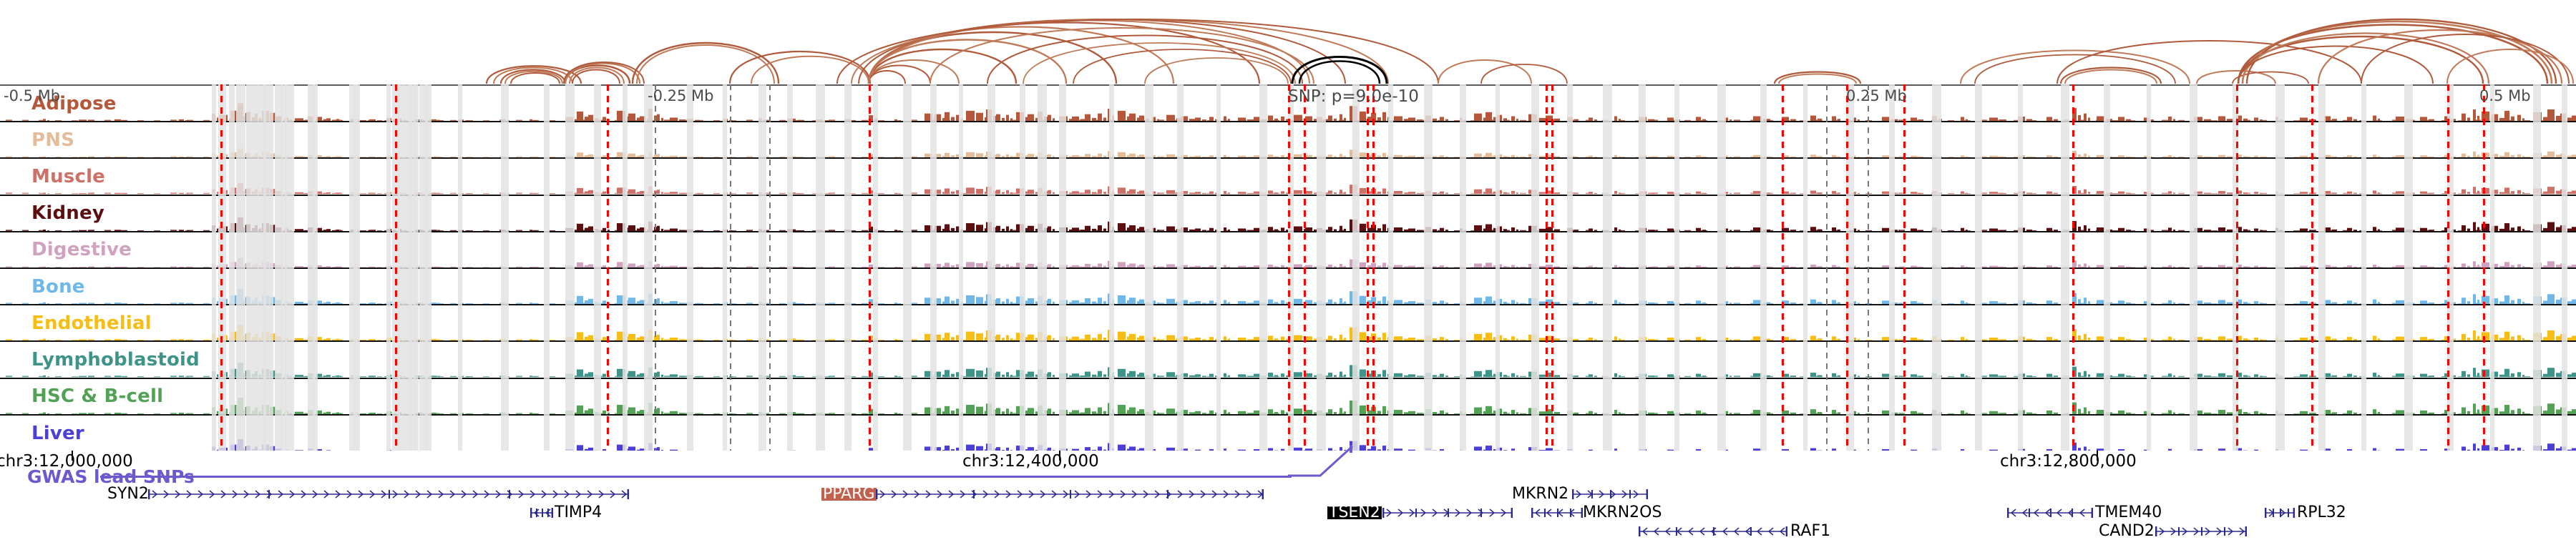 This screenshot has height=540, width=2576. I want to click on track-endothelial: Endothelial, so click(1288, 324).